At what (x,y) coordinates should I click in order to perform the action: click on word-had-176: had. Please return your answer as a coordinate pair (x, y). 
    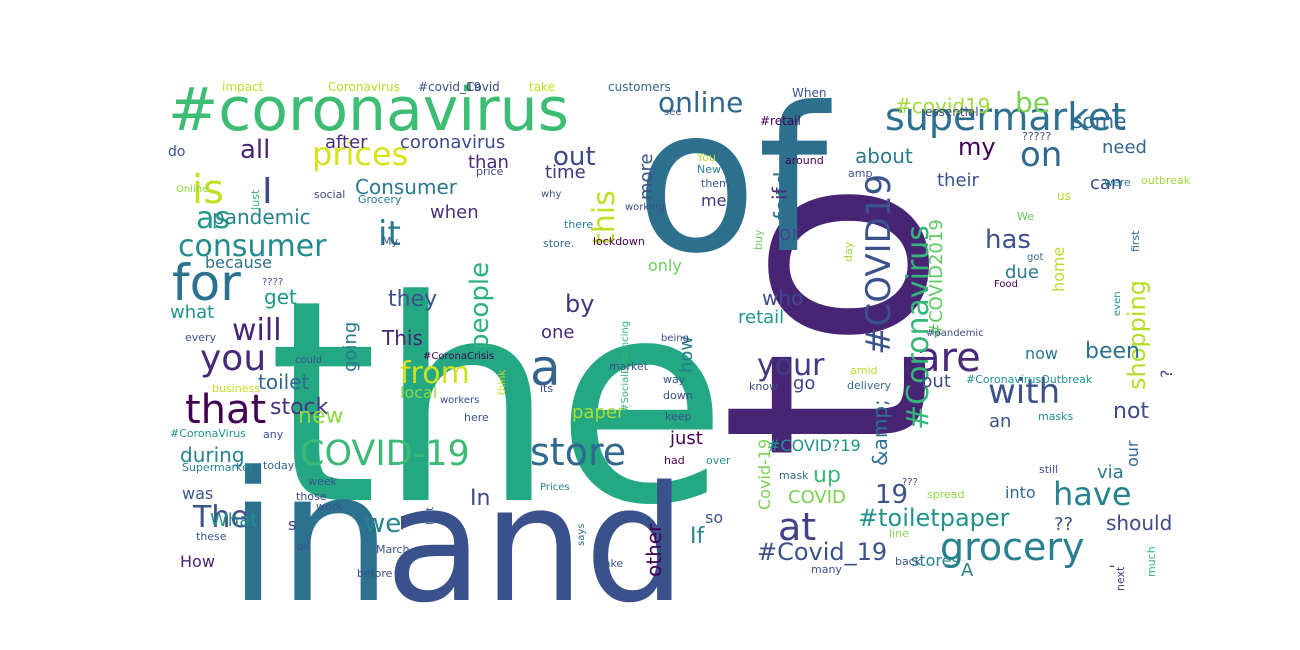
    Looking at the image, I should click on (674, 460).